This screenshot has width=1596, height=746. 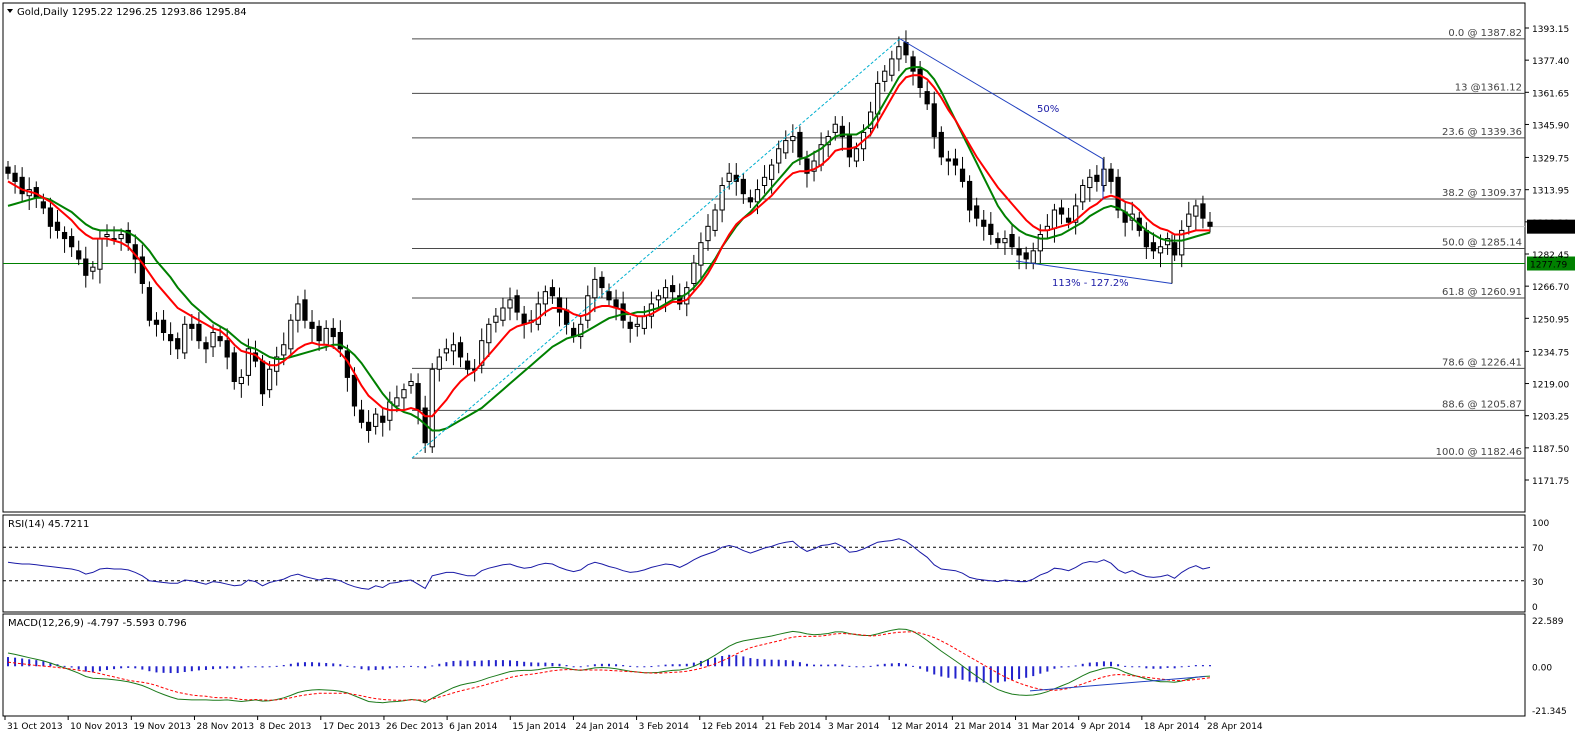 I want to click on current-price-label: 1295.84, so click(x=1548, y=229).